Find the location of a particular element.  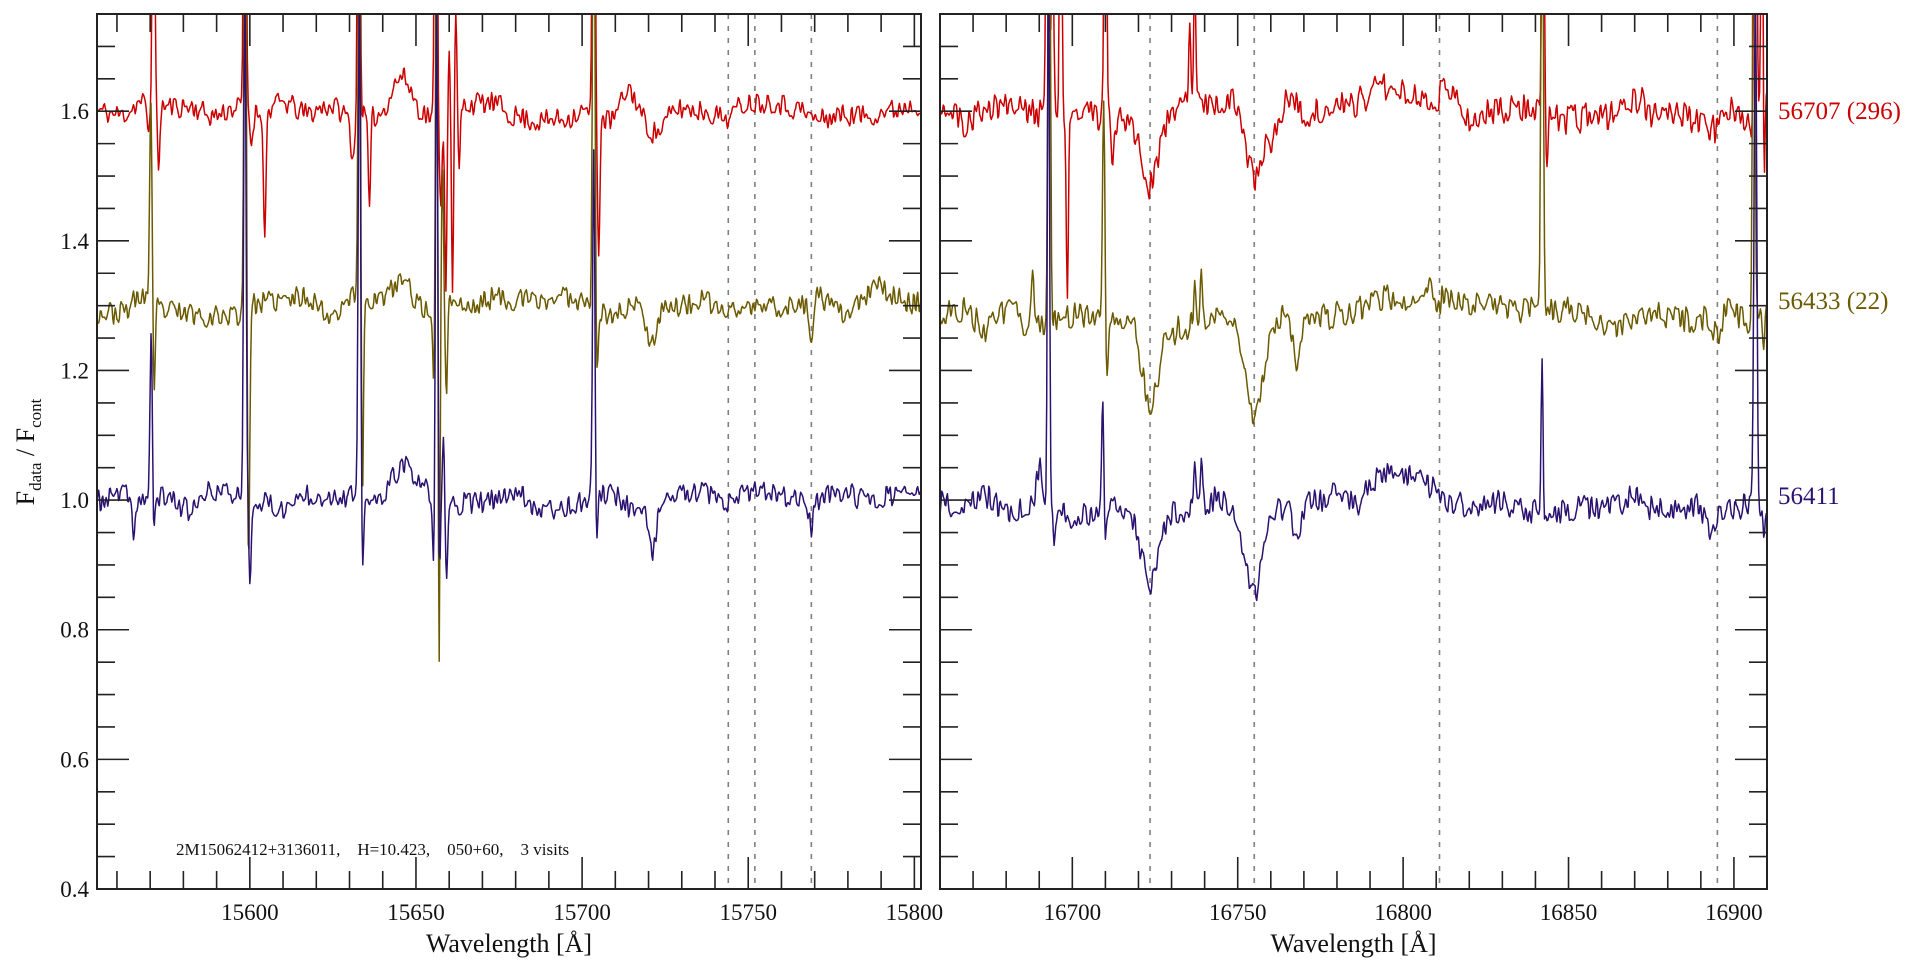

y-tick-label: 1.4 is located at coordinates (74, 241).